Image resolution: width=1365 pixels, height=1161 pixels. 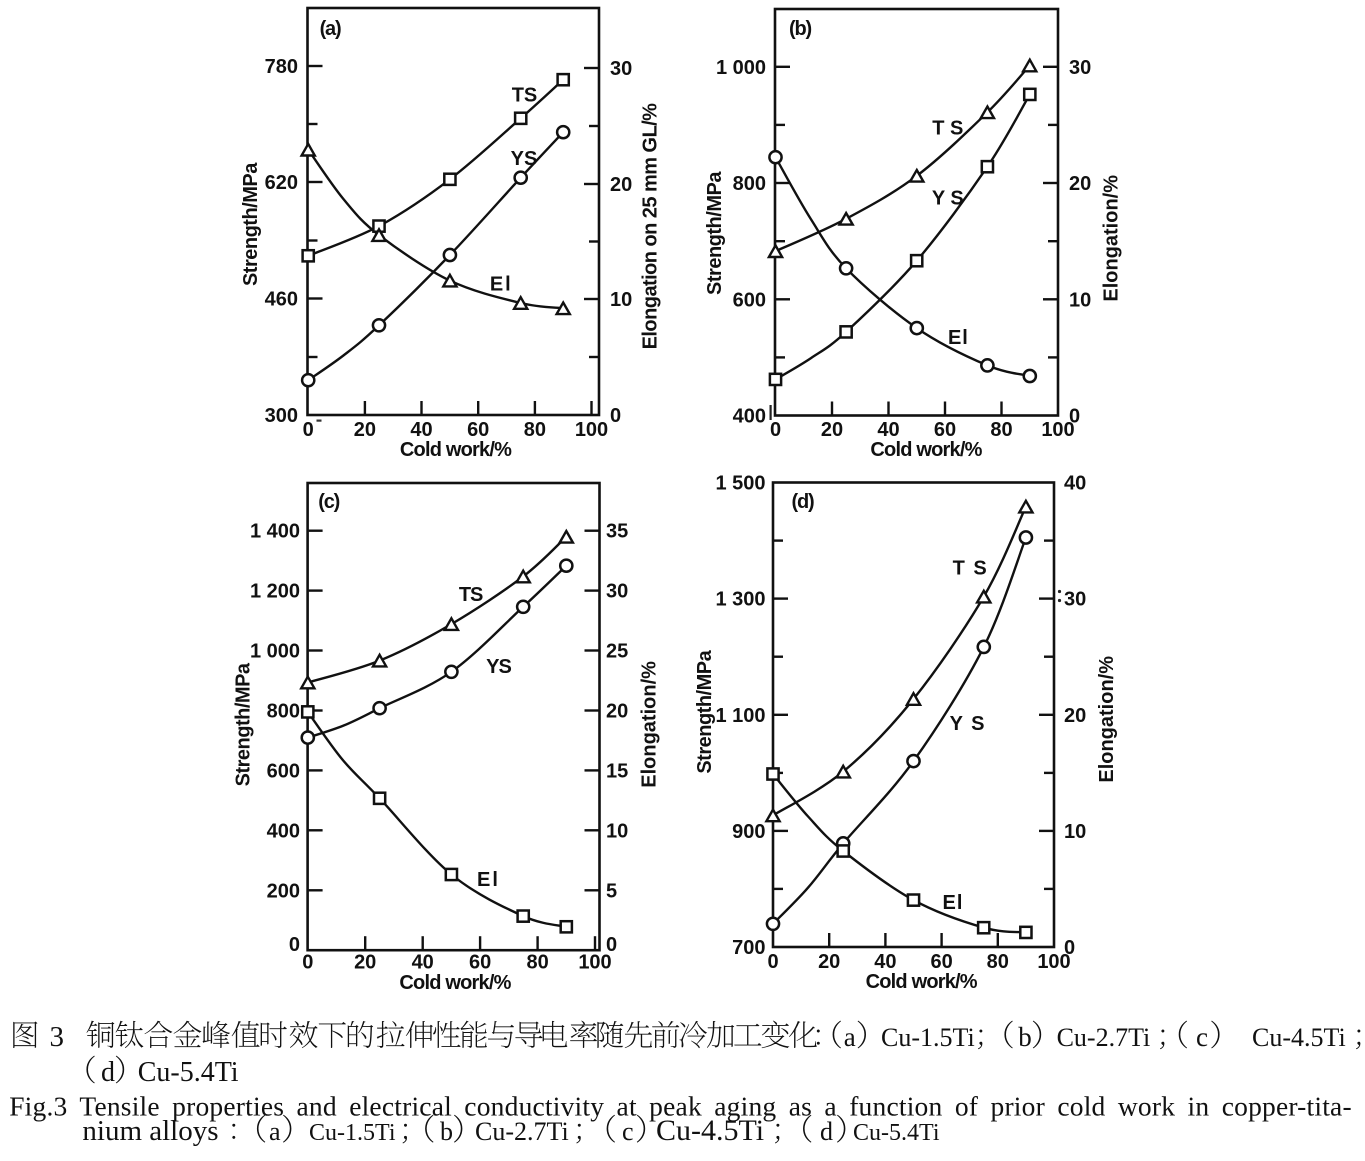 I want to click on svg-text: Cu-4.5Ti, so click(x=710, y=1130).